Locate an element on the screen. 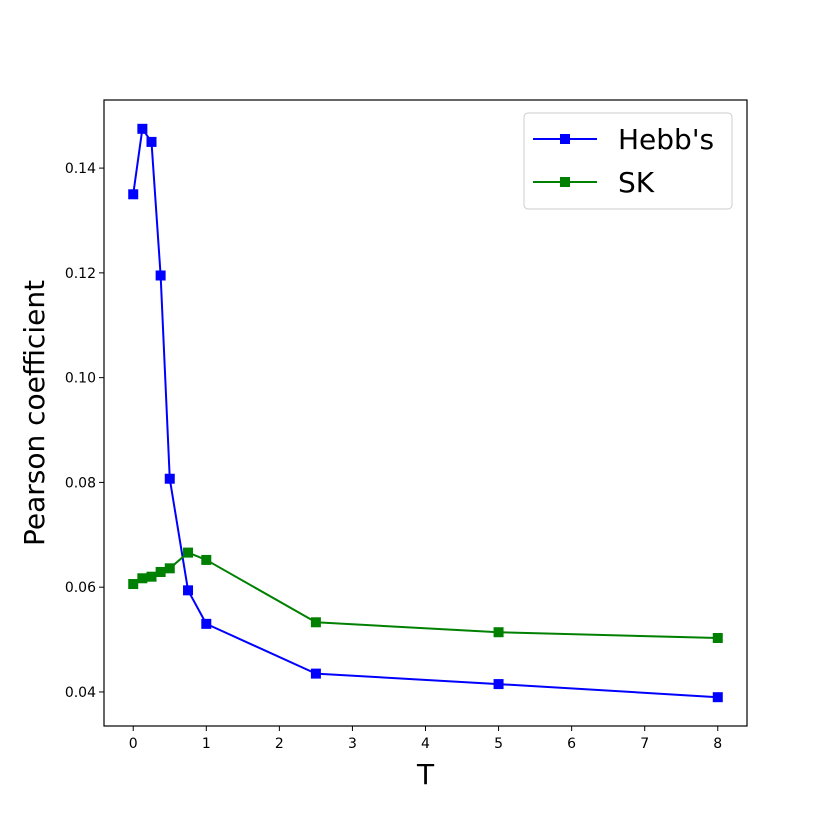 Image resolution: width=830 pixels, height=830 pixels. legend-label-2: SK is located at coordinates (636, 182).